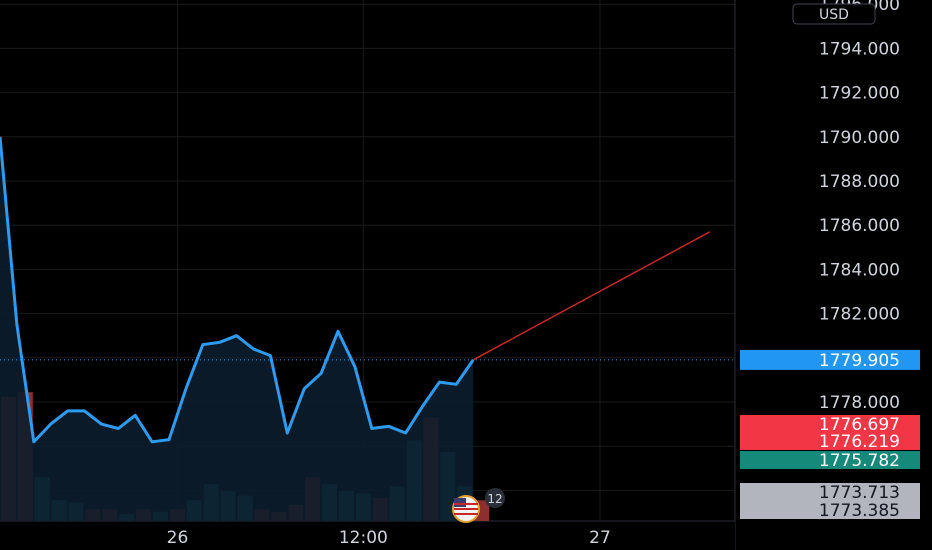  I want to click on currency-button-frame, so click(834, 14).